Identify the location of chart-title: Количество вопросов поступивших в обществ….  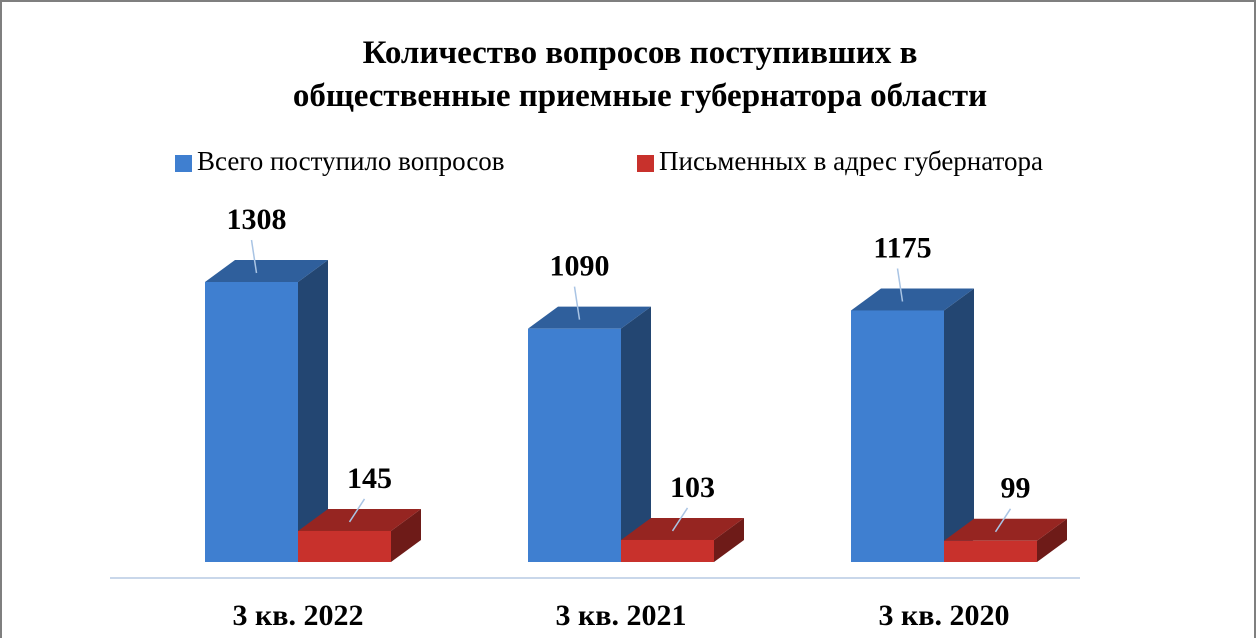
(640, 74).